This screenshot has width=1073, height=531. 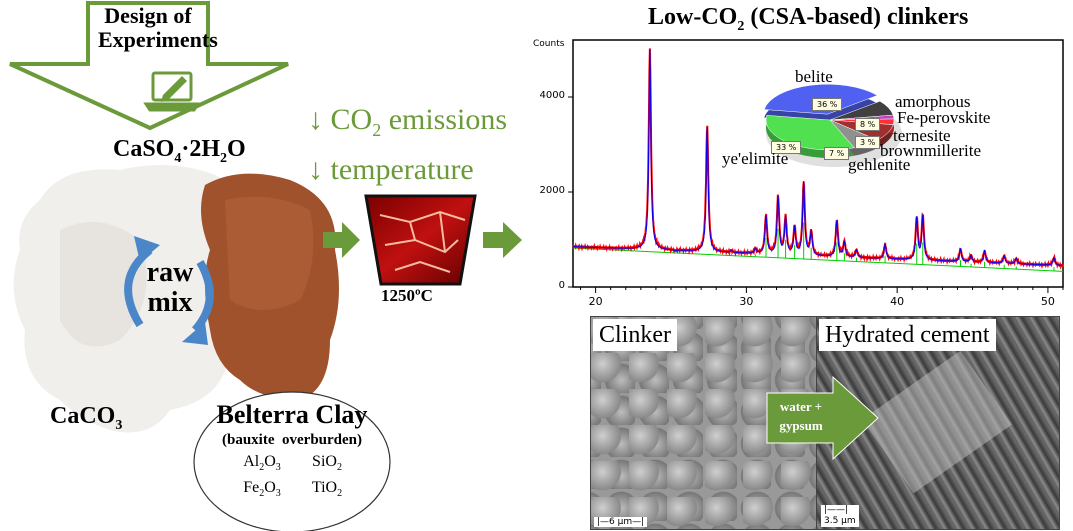 I want to click on background-line, so click(x=818, y=259).